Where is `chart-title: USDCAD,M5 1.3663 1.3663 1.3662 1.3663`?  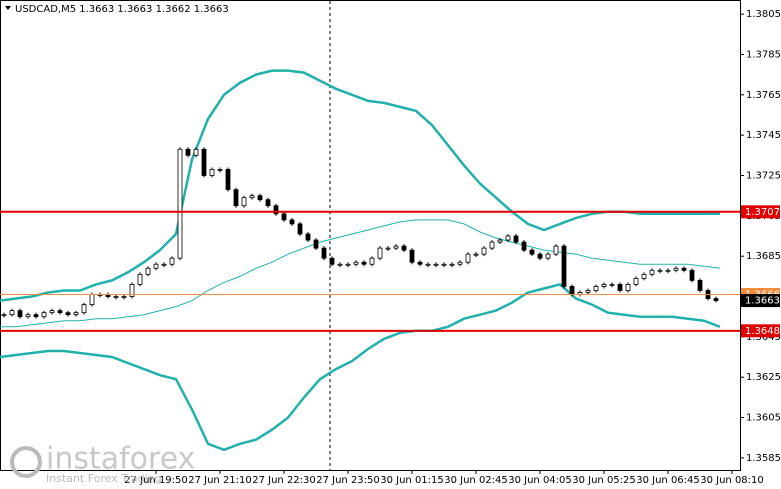 chart-title: USDCAD,M5 1.3663 1.3663 1.3662 1.3663 is located at coordinates (122, 9).